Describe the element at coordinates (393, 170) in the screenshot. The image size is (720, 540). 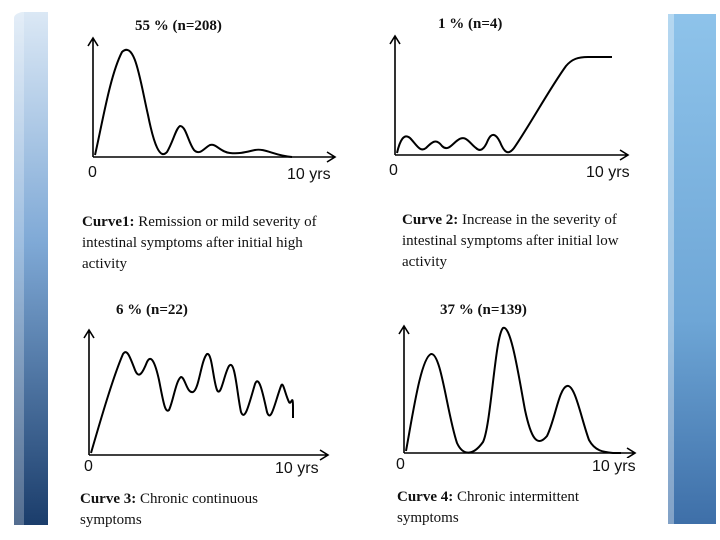
I see `panel-2-axis-start: 0` at that location.